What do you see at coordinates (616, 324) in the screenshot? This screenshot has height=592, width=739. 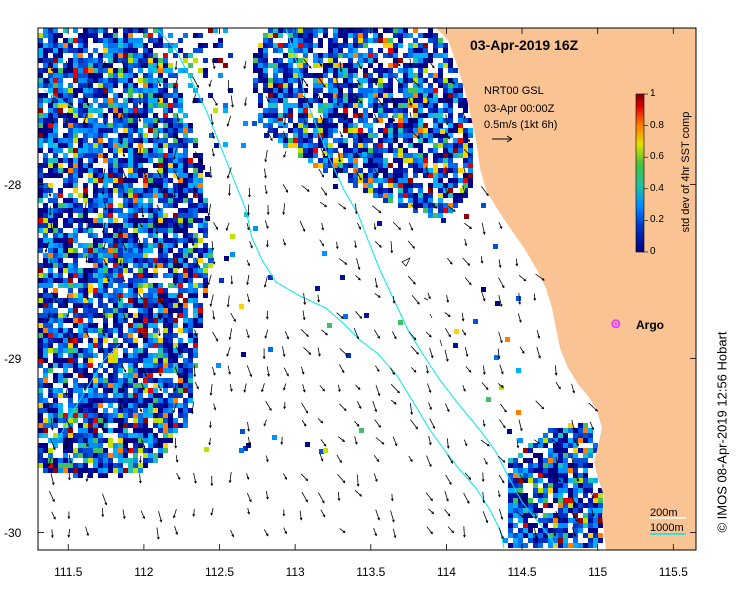 I see `argo-float-marker` at bounding box center [616, 324].